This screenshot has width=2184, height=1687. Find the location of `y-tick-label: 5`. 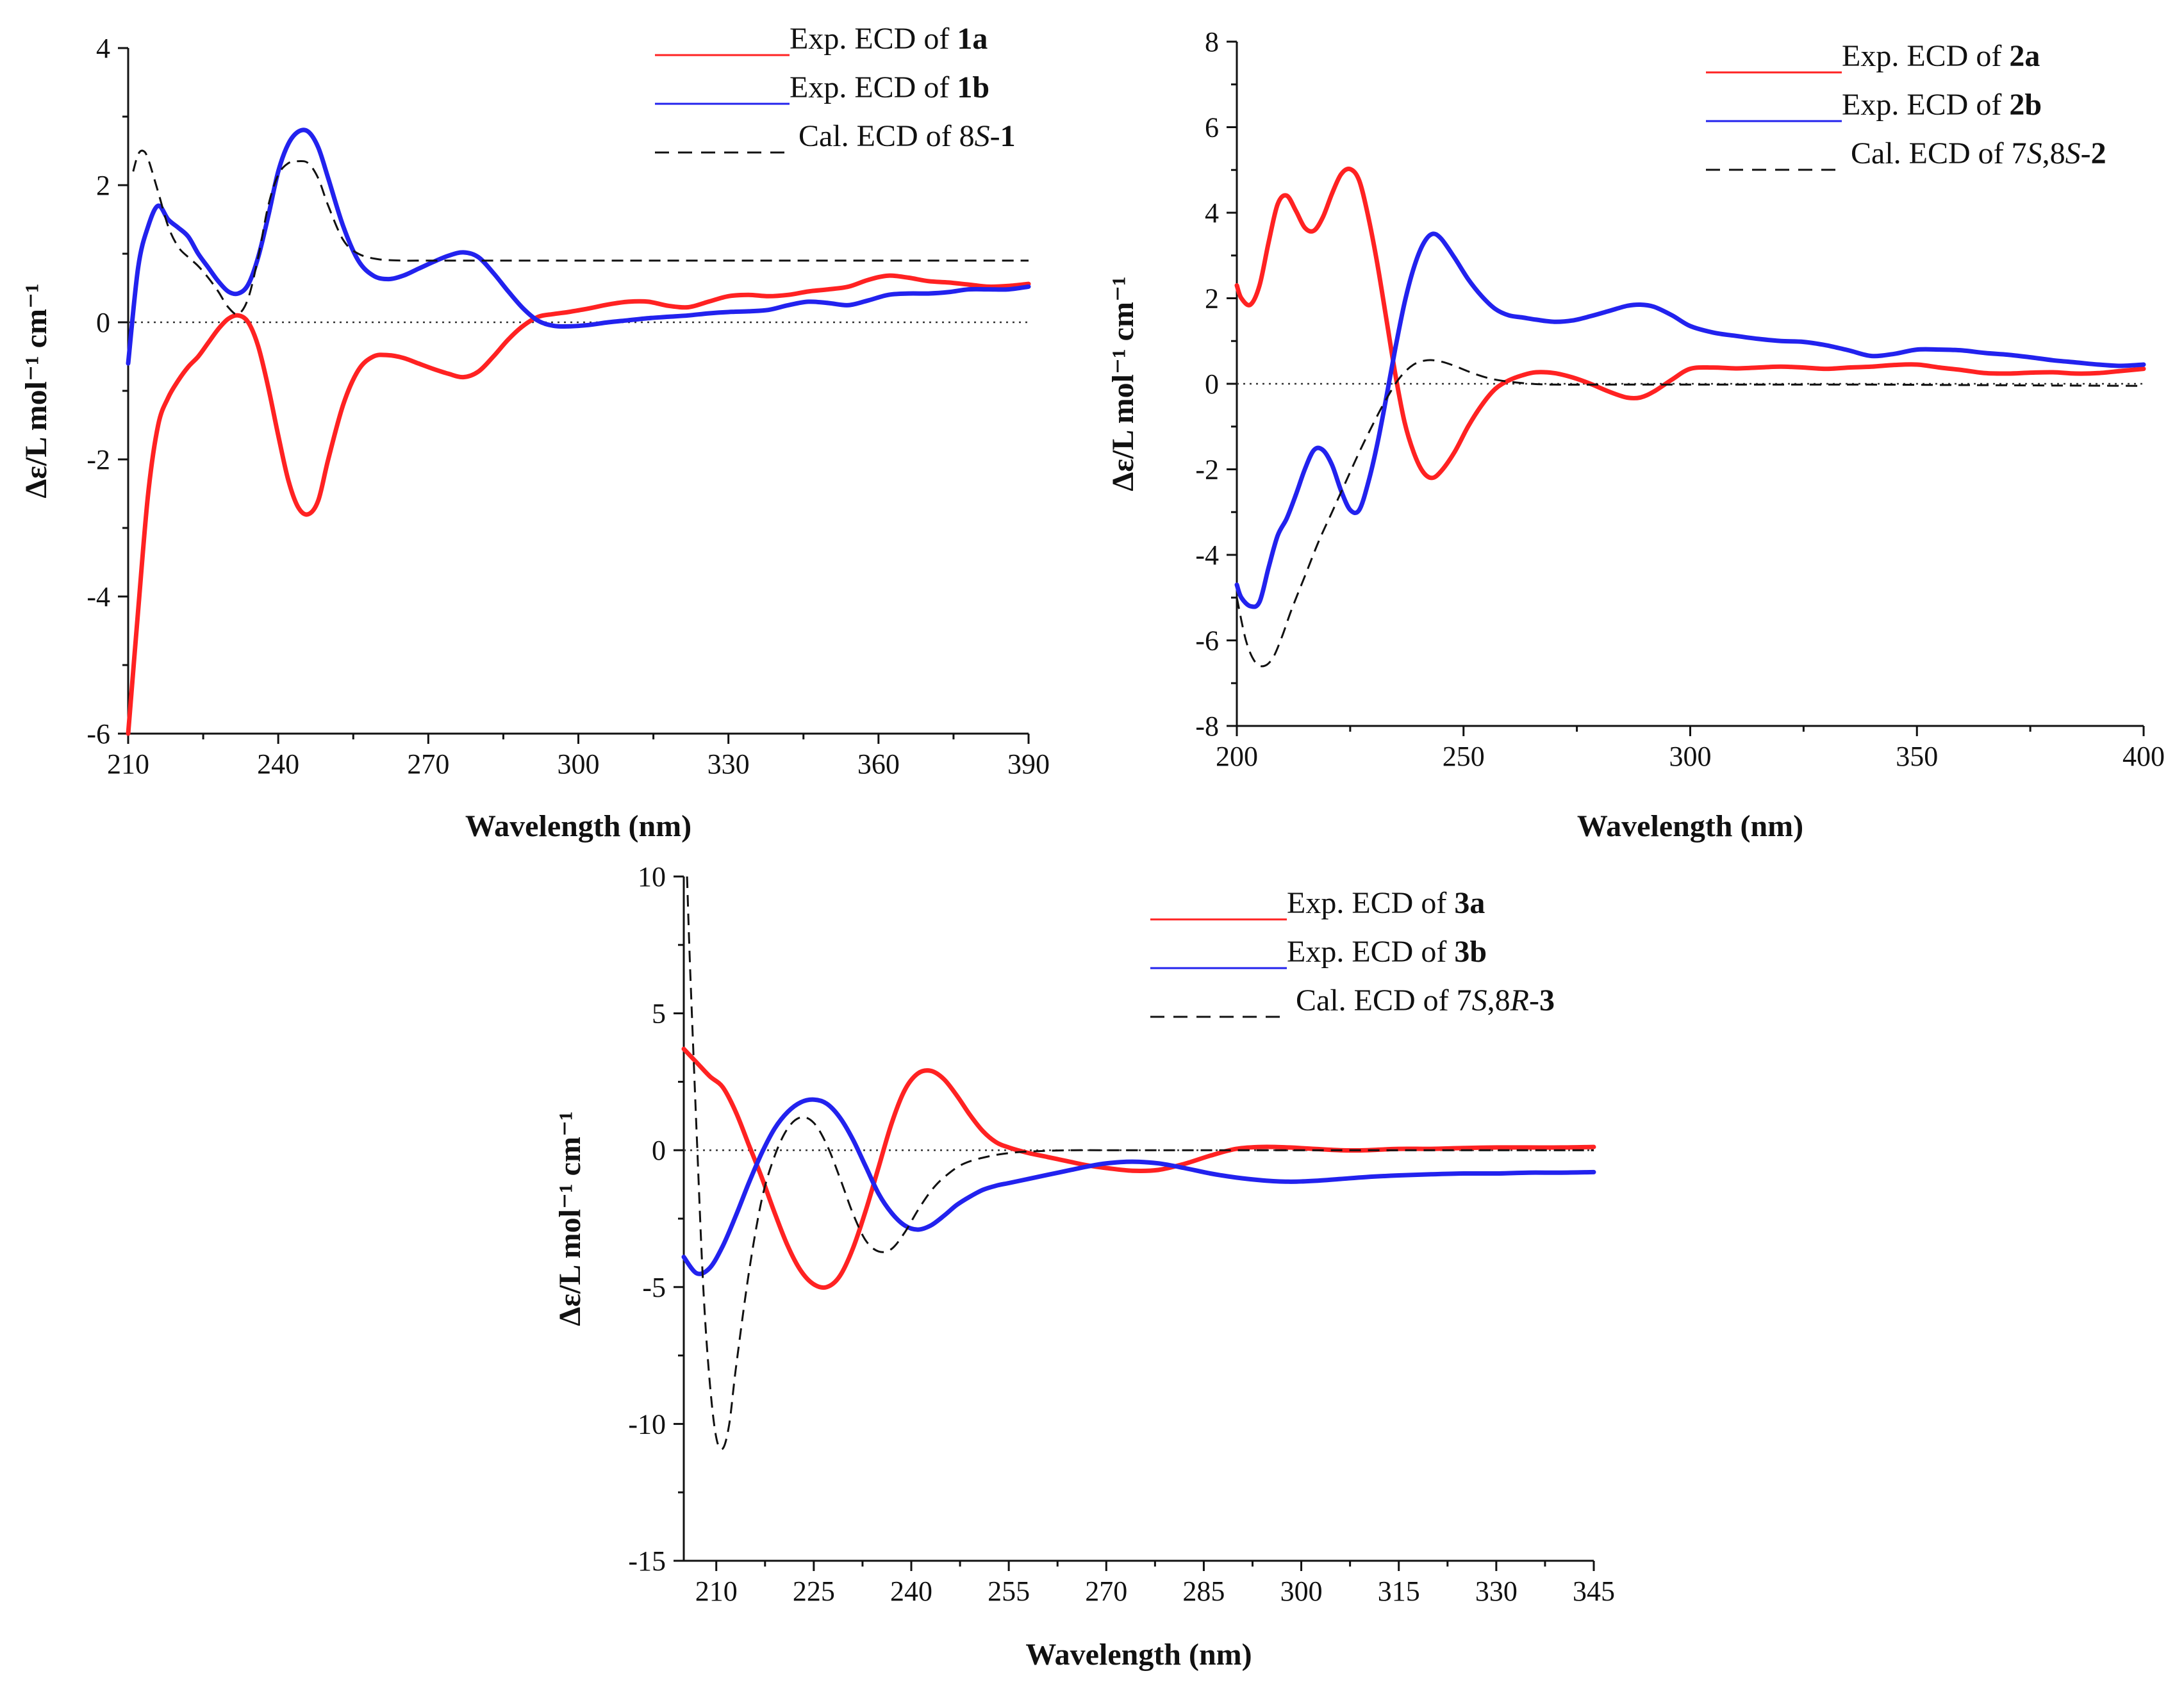

y-tick-label: 5 is located at coordinates (659, 1014).